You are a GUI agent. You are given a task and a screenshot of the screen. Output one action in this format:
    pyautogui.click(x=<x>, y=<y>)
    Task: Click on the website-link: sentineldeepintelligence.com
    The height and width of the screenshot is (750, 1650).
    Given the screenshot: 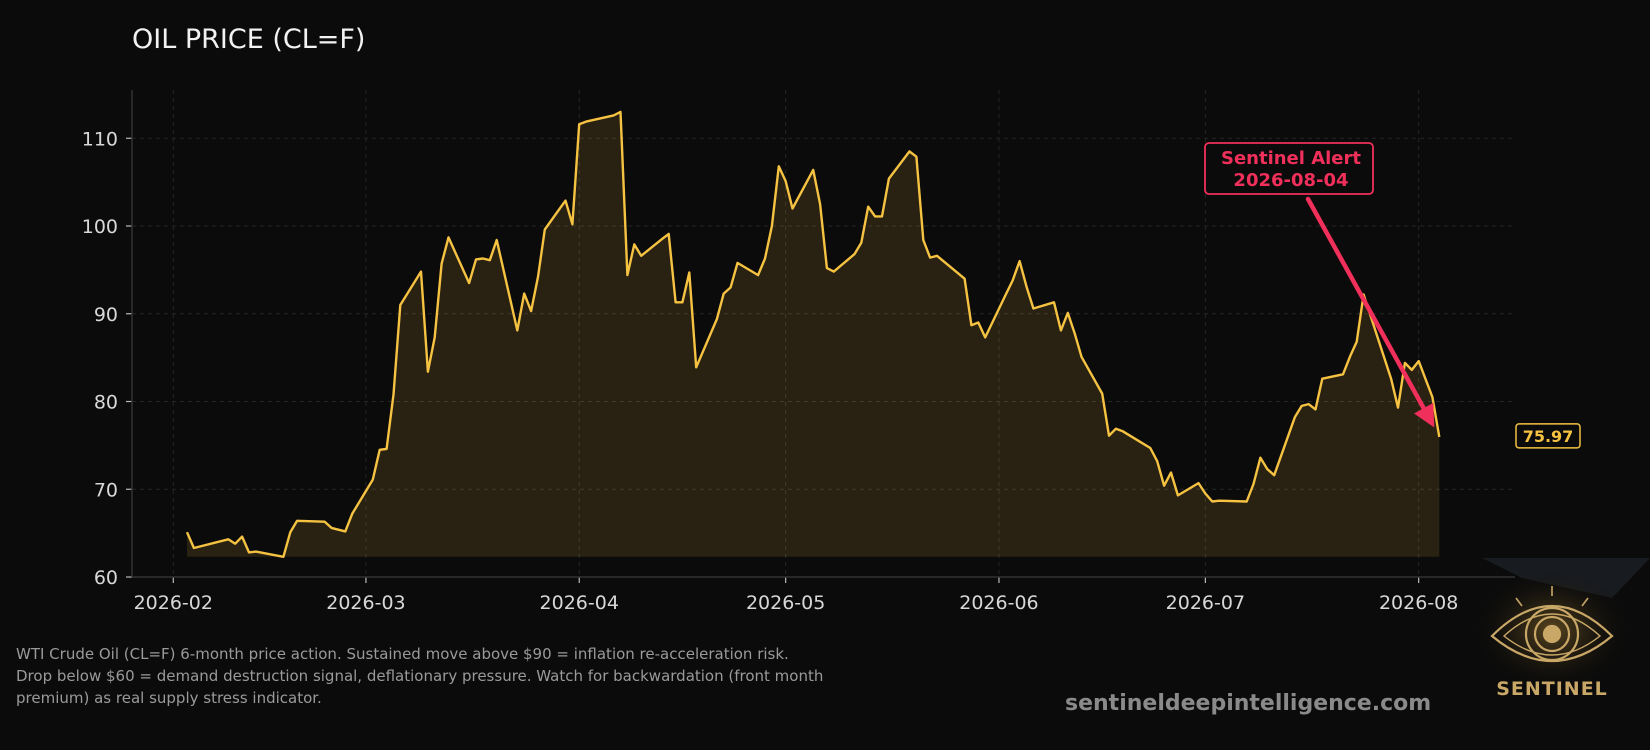 What is the action you would take?
    pyautogui.click(x=1248, y=703)
    